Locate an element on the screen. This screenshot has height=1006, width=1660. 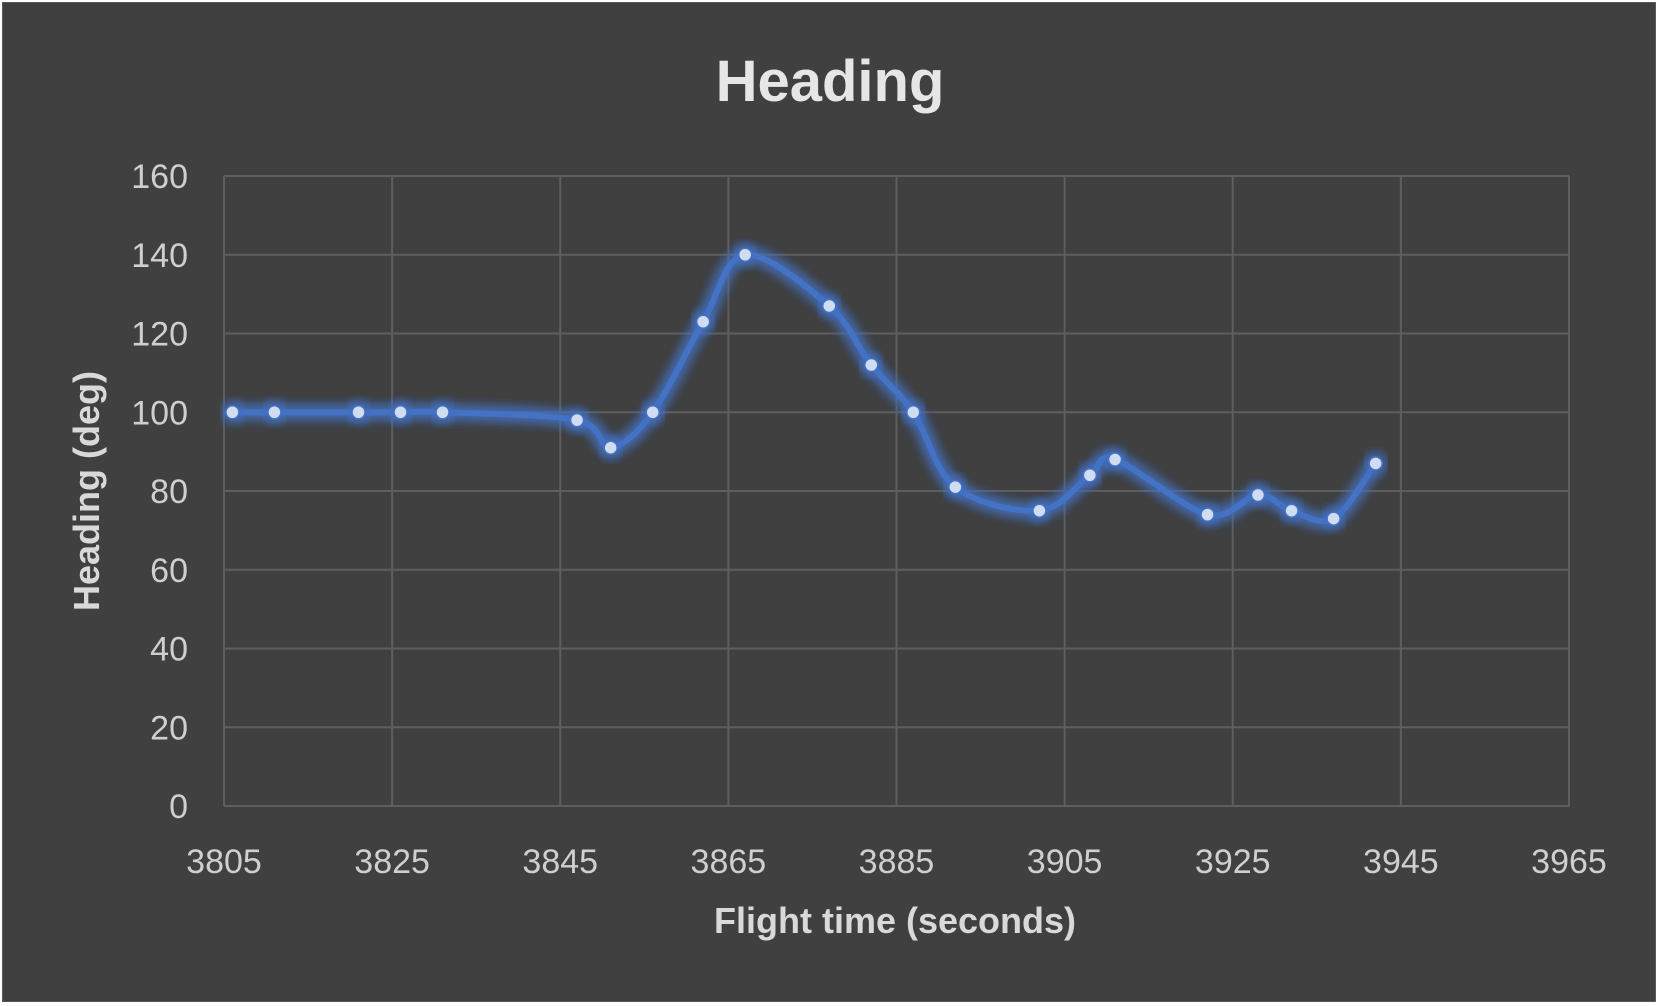
x-axis-tick-labels: 3805 3825 3845 3865 3885 3905 3925 3945 3965 is located at coordinates (896, 862).